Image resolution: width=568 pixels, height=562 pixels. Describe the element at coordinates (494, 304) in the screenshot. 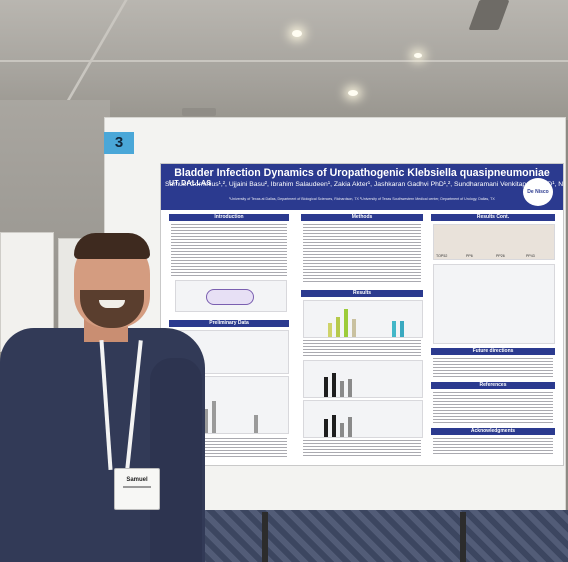

I see `scatter-figure` at that location.